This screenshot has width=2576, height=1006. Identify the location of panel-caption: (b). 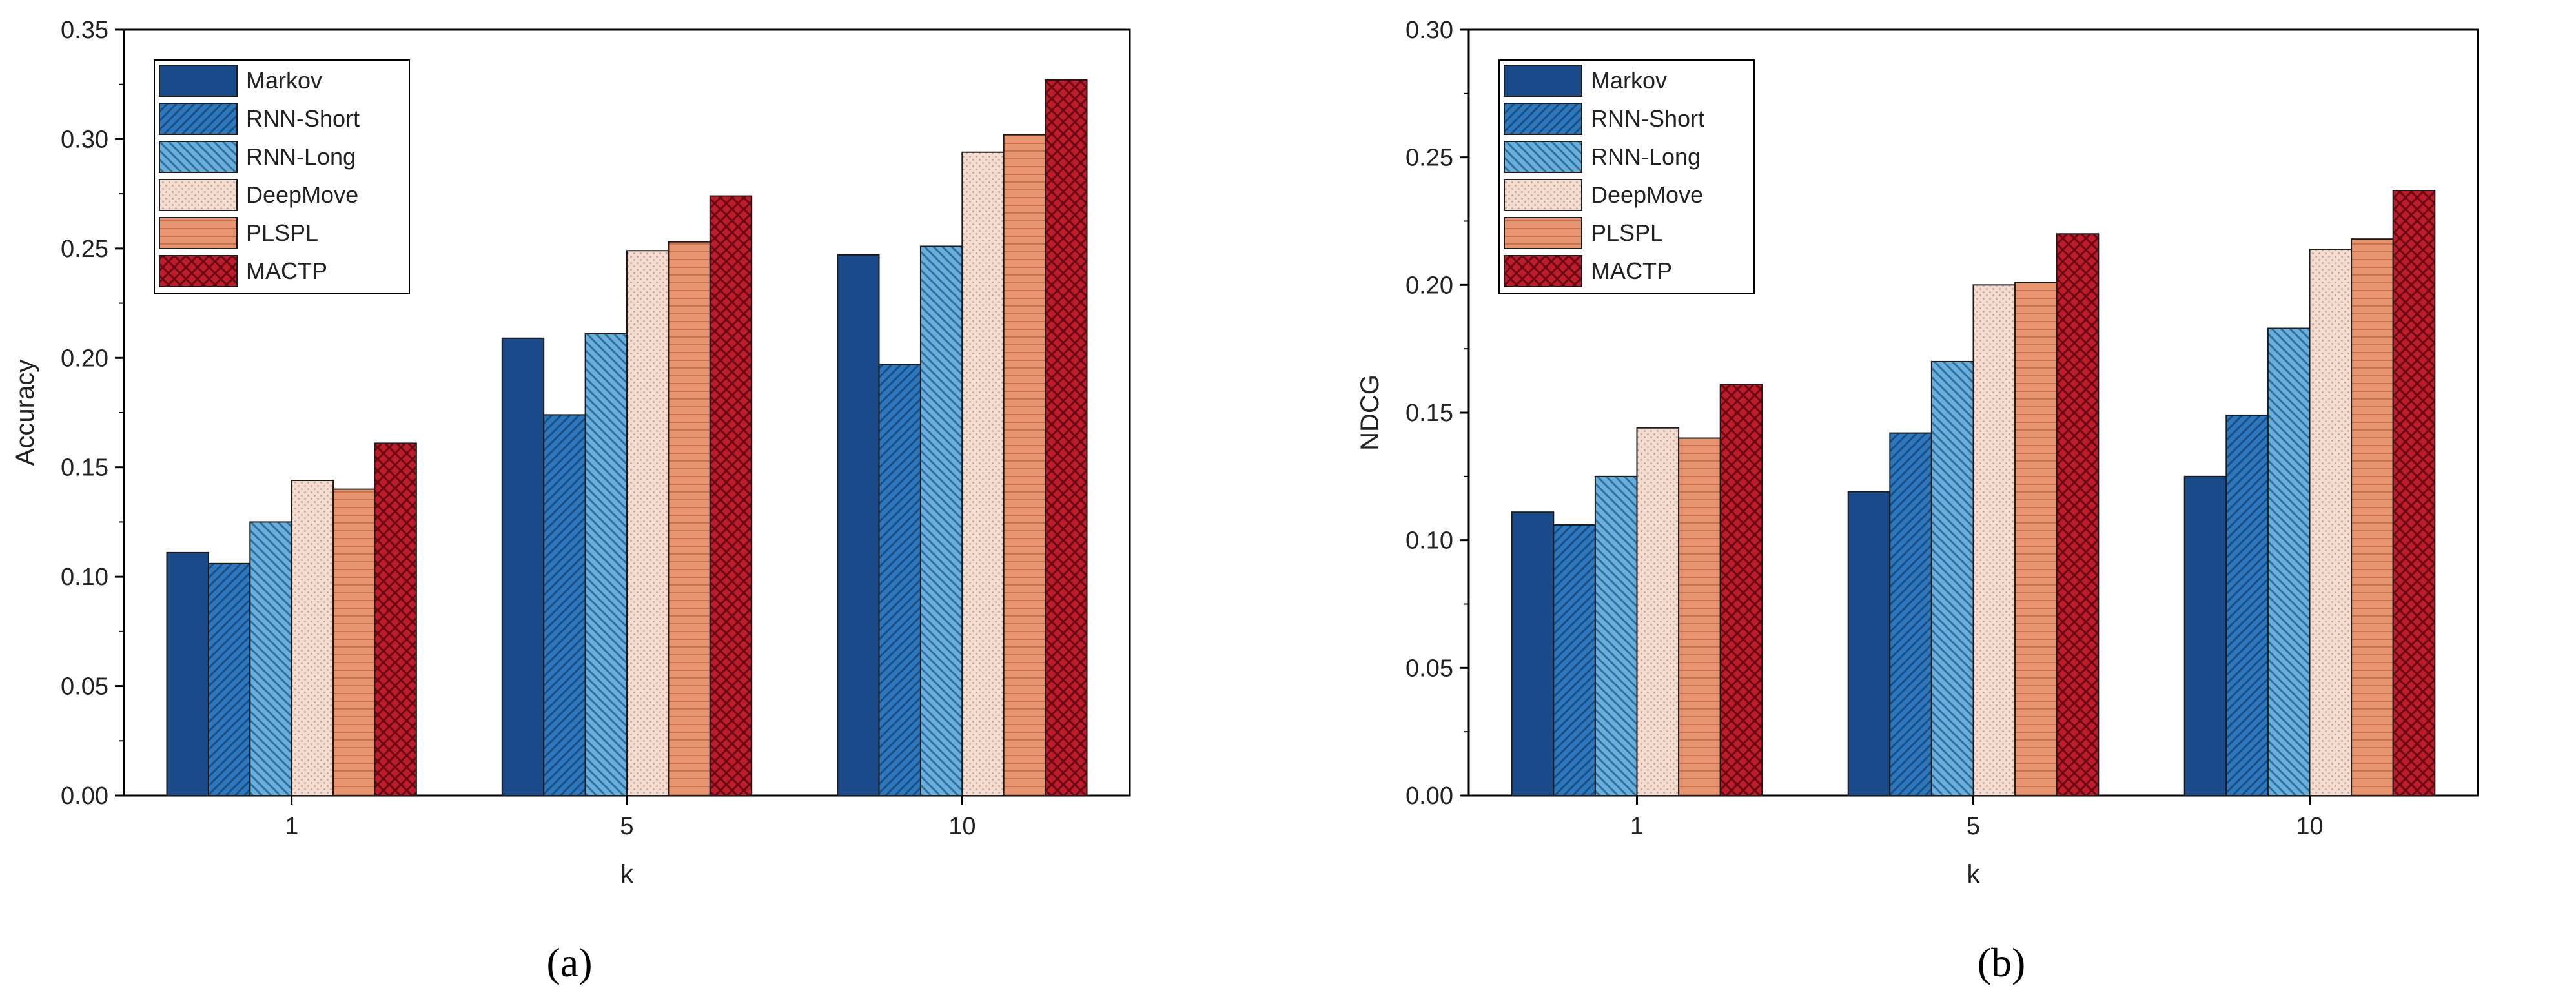
(2002, 962).